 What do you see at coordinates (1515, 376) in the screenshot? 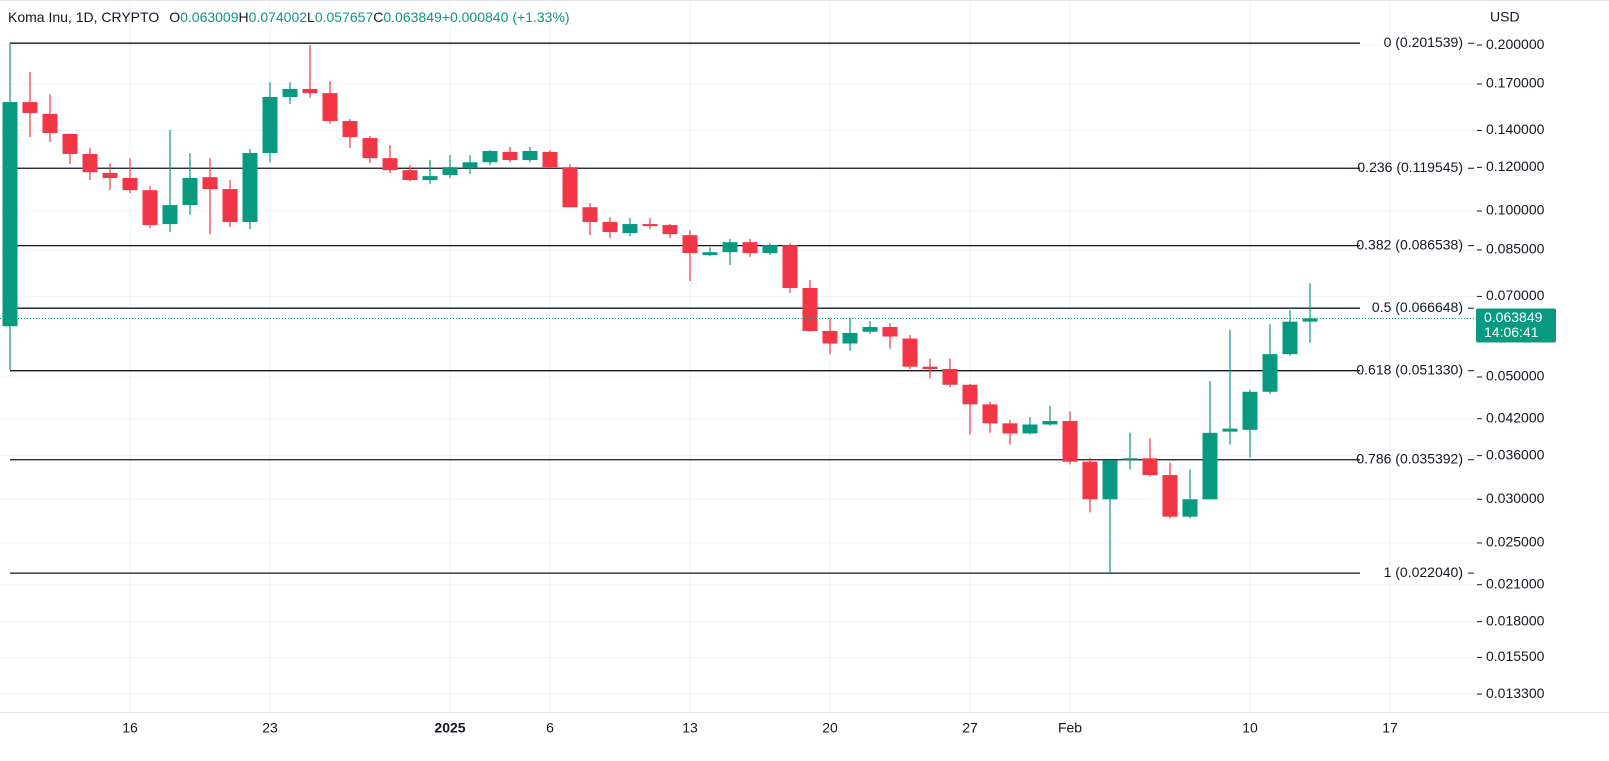
I see `y-tick-label: 0.050000` at bounding box center [1515, 376].